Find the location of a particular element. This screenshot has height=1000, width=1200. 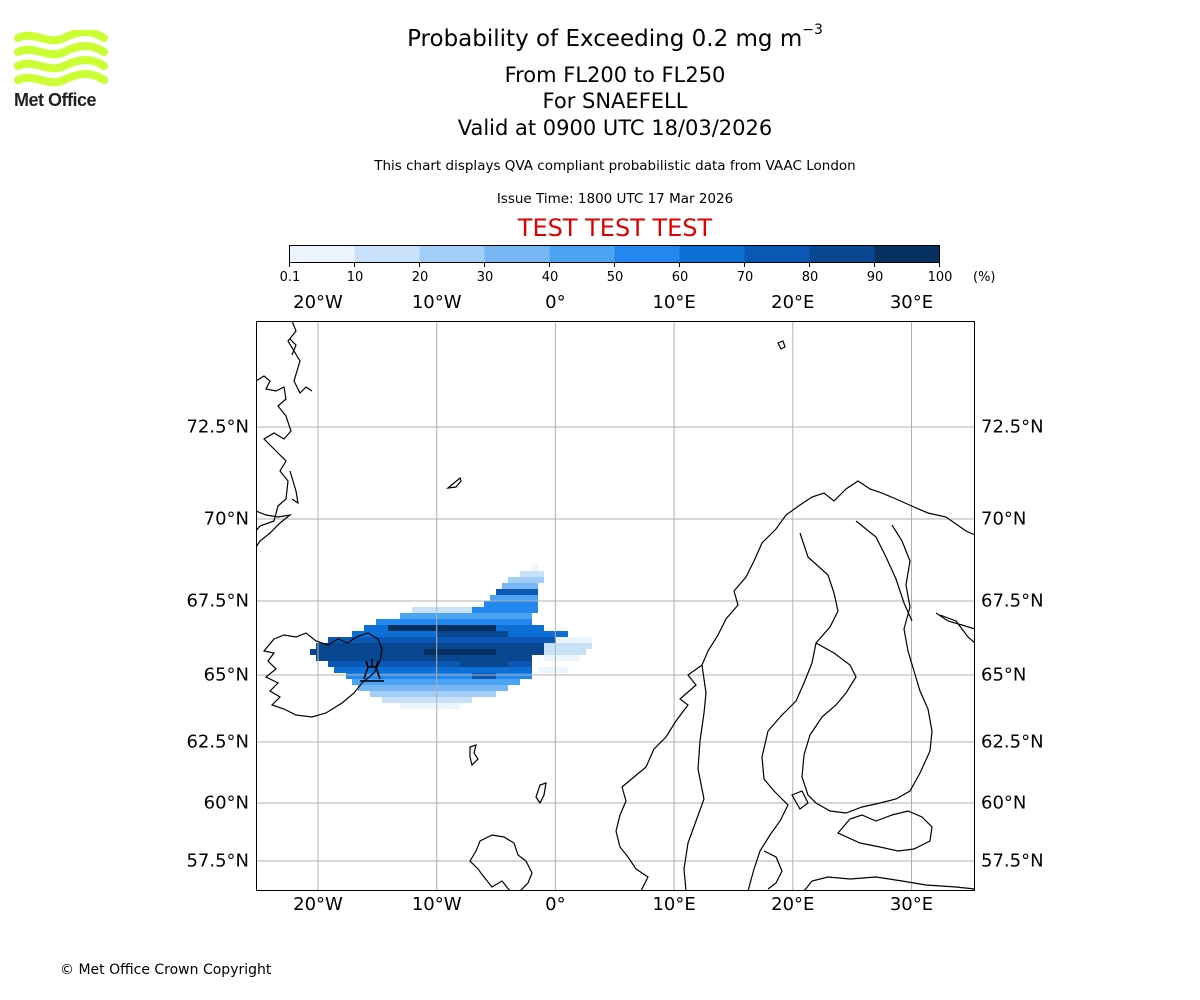

gulf-of-bothnia-coast is located at coordinates (867, 669).